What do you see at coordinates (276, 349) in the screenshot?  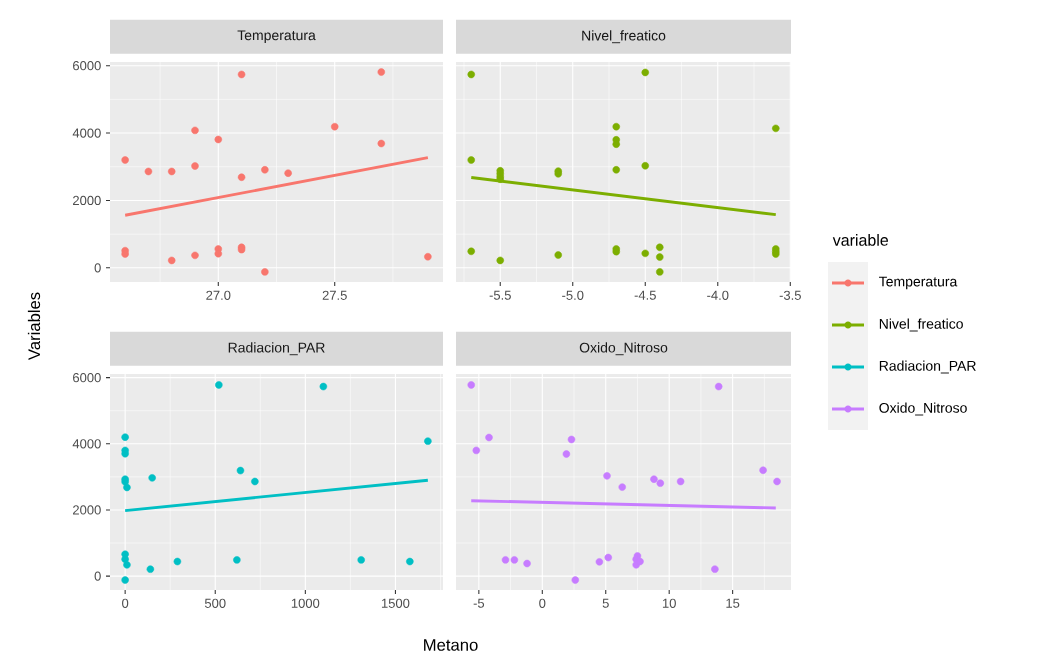 I see `chart-title: Radiacion_PAR` at bounding box center [276, 349].